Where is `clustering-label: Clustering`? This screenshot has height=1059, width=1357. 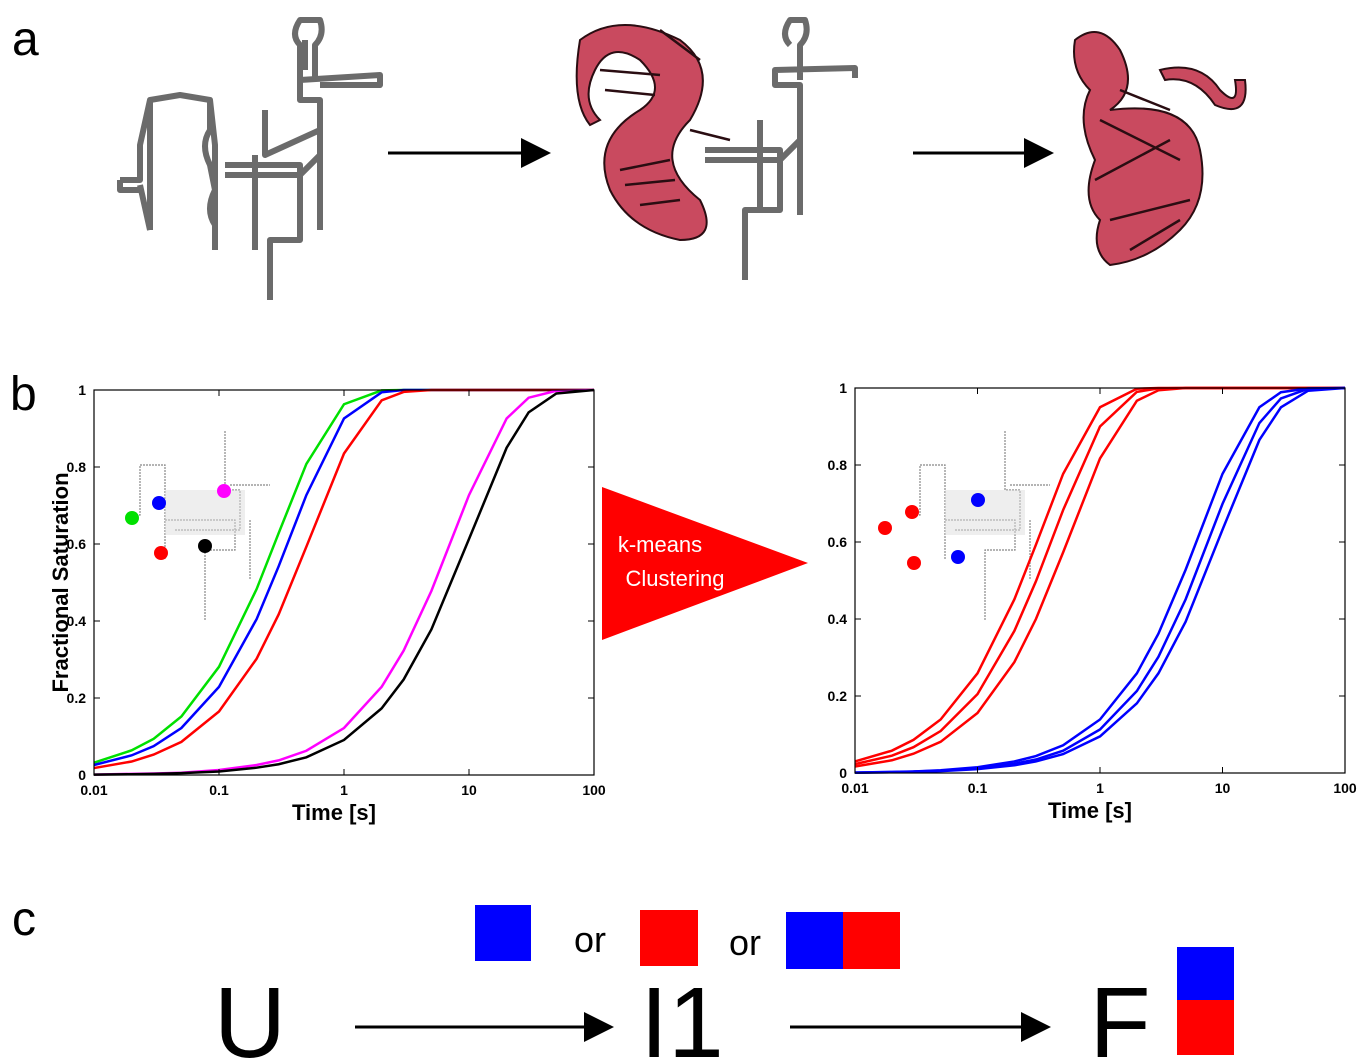
clustering-label: Clustering is located at coordinates (674, 578).